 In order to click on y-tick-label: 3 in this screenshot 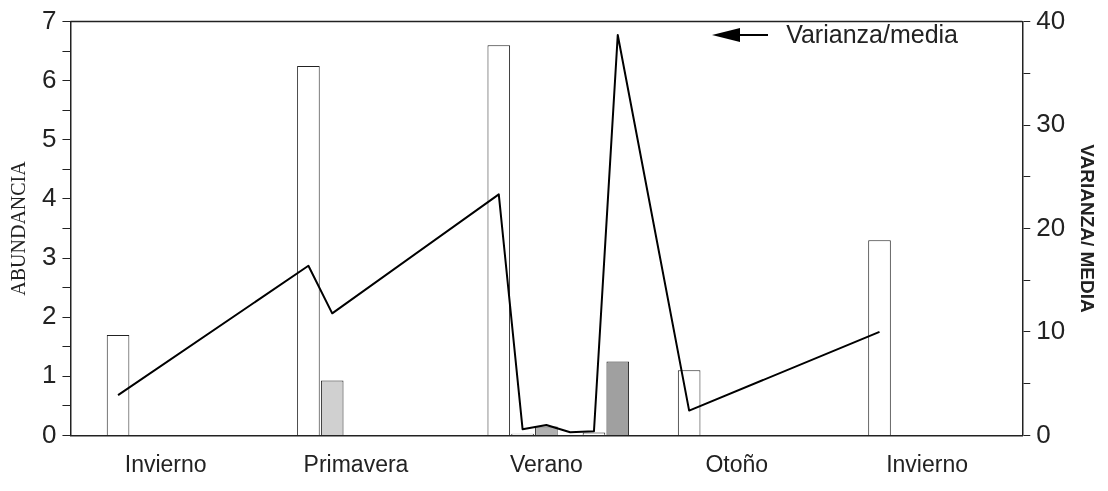, I will do `click(49, 256)`.